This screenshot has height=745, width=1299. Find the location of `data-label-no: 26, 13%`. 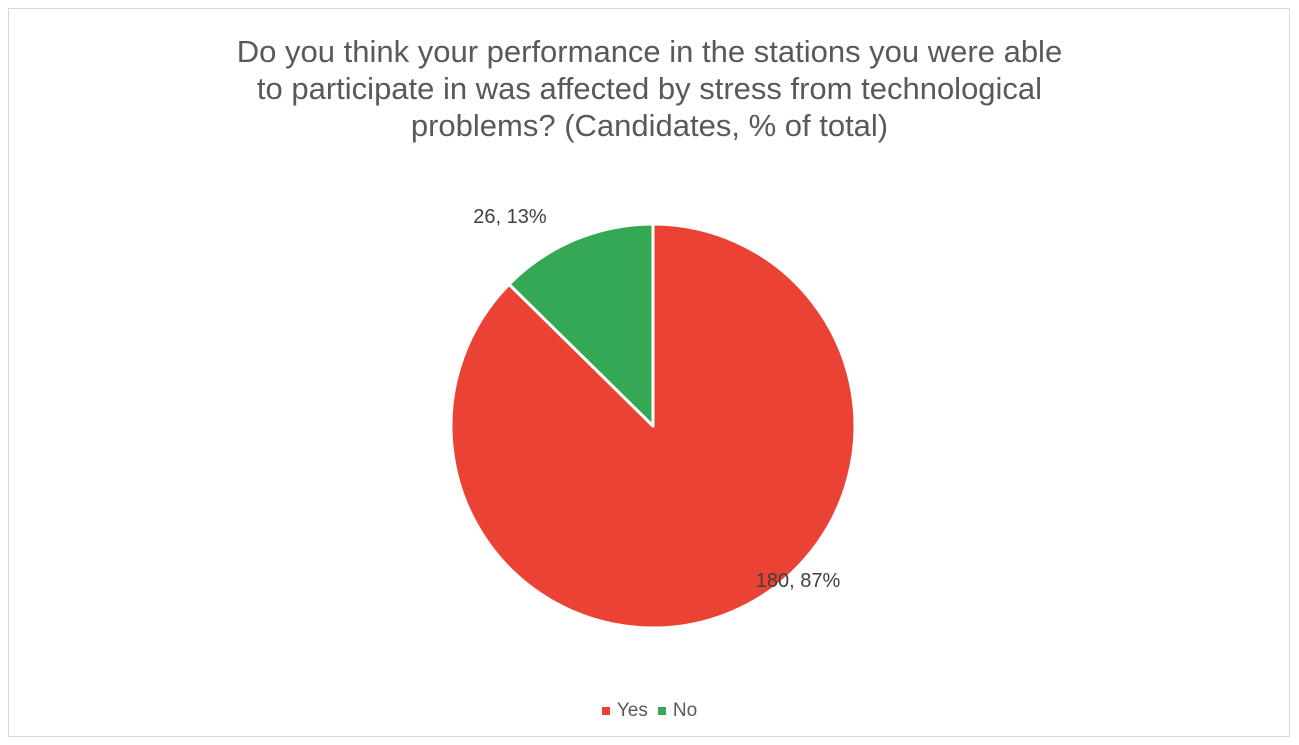

data-label-no: 26, 13% is located at coordinates (510, 217).